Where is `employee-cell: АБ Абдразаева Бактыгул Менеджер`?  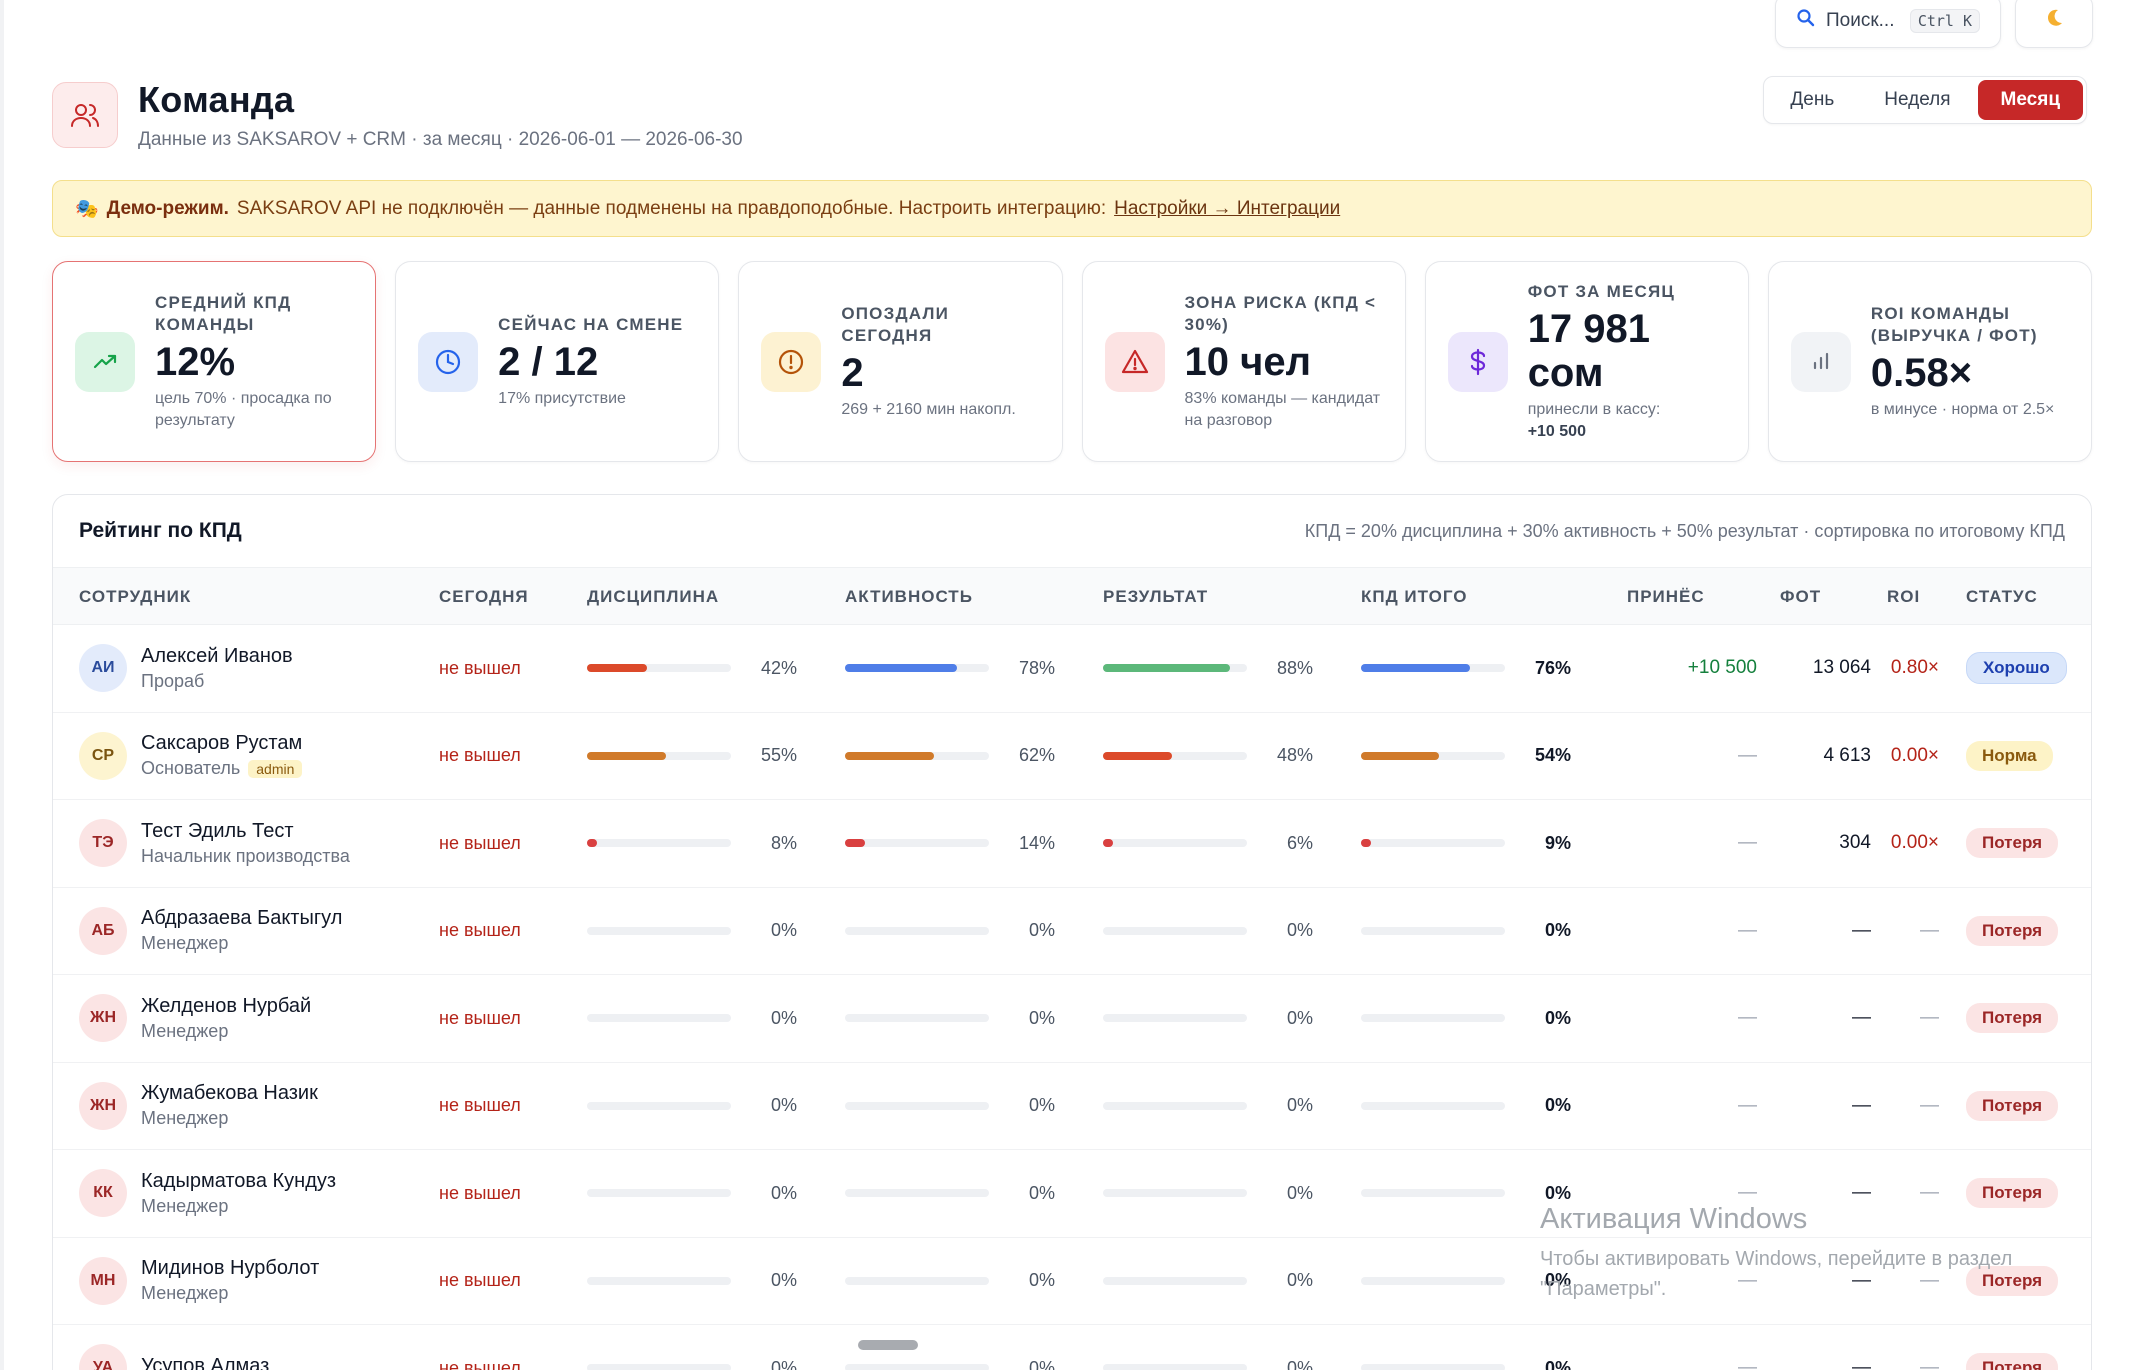 employee-cell: АБ Абдразаева Бактыгул Менеджер is located at coordinates (210, 931).